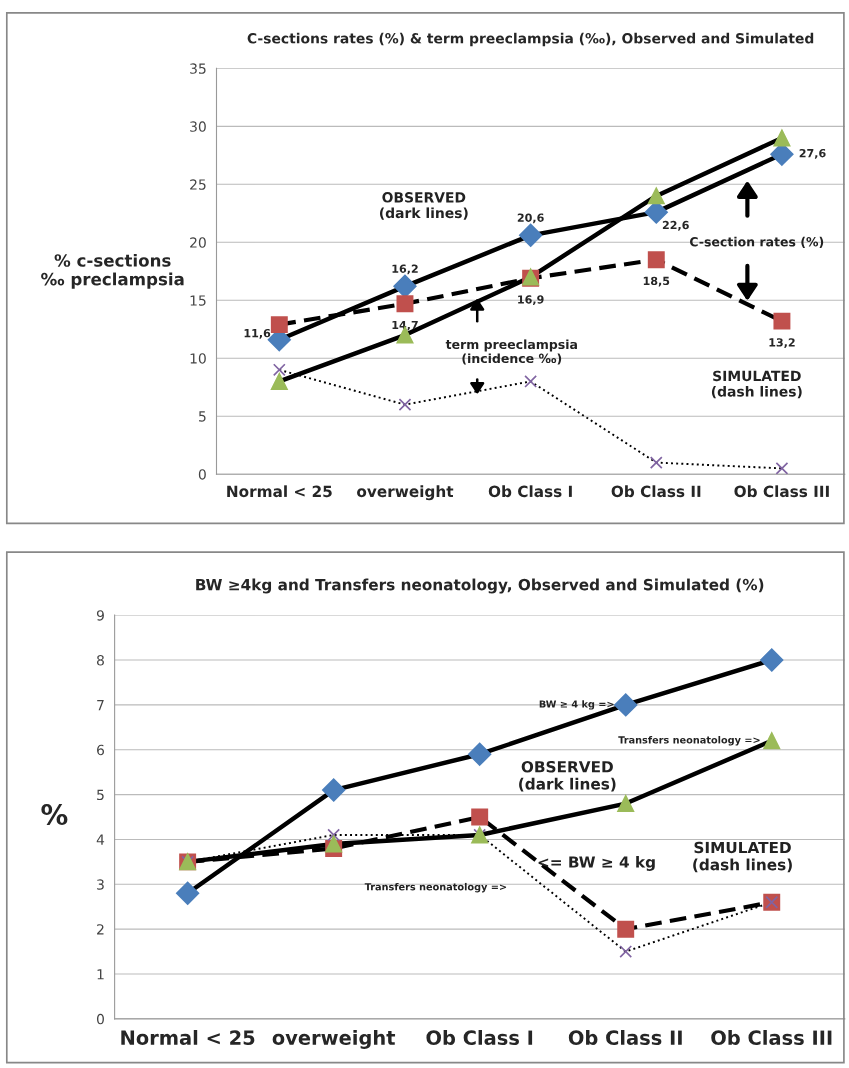 This screenshot has width=849, height=1068. I want to click on y-axis-title: % c-sections ‰ preclampsia, so click(112, 271).